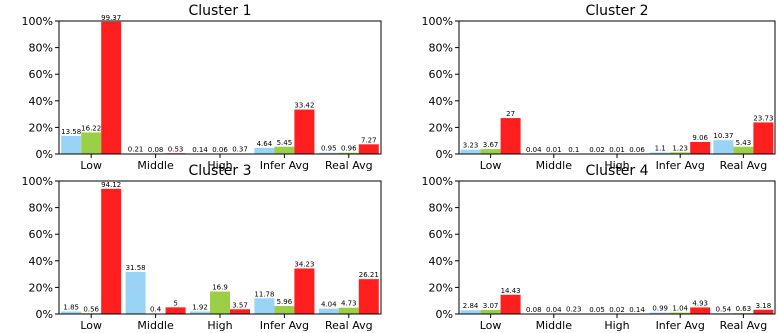  I want to click on data-label: 94.12, so click(111, 185).